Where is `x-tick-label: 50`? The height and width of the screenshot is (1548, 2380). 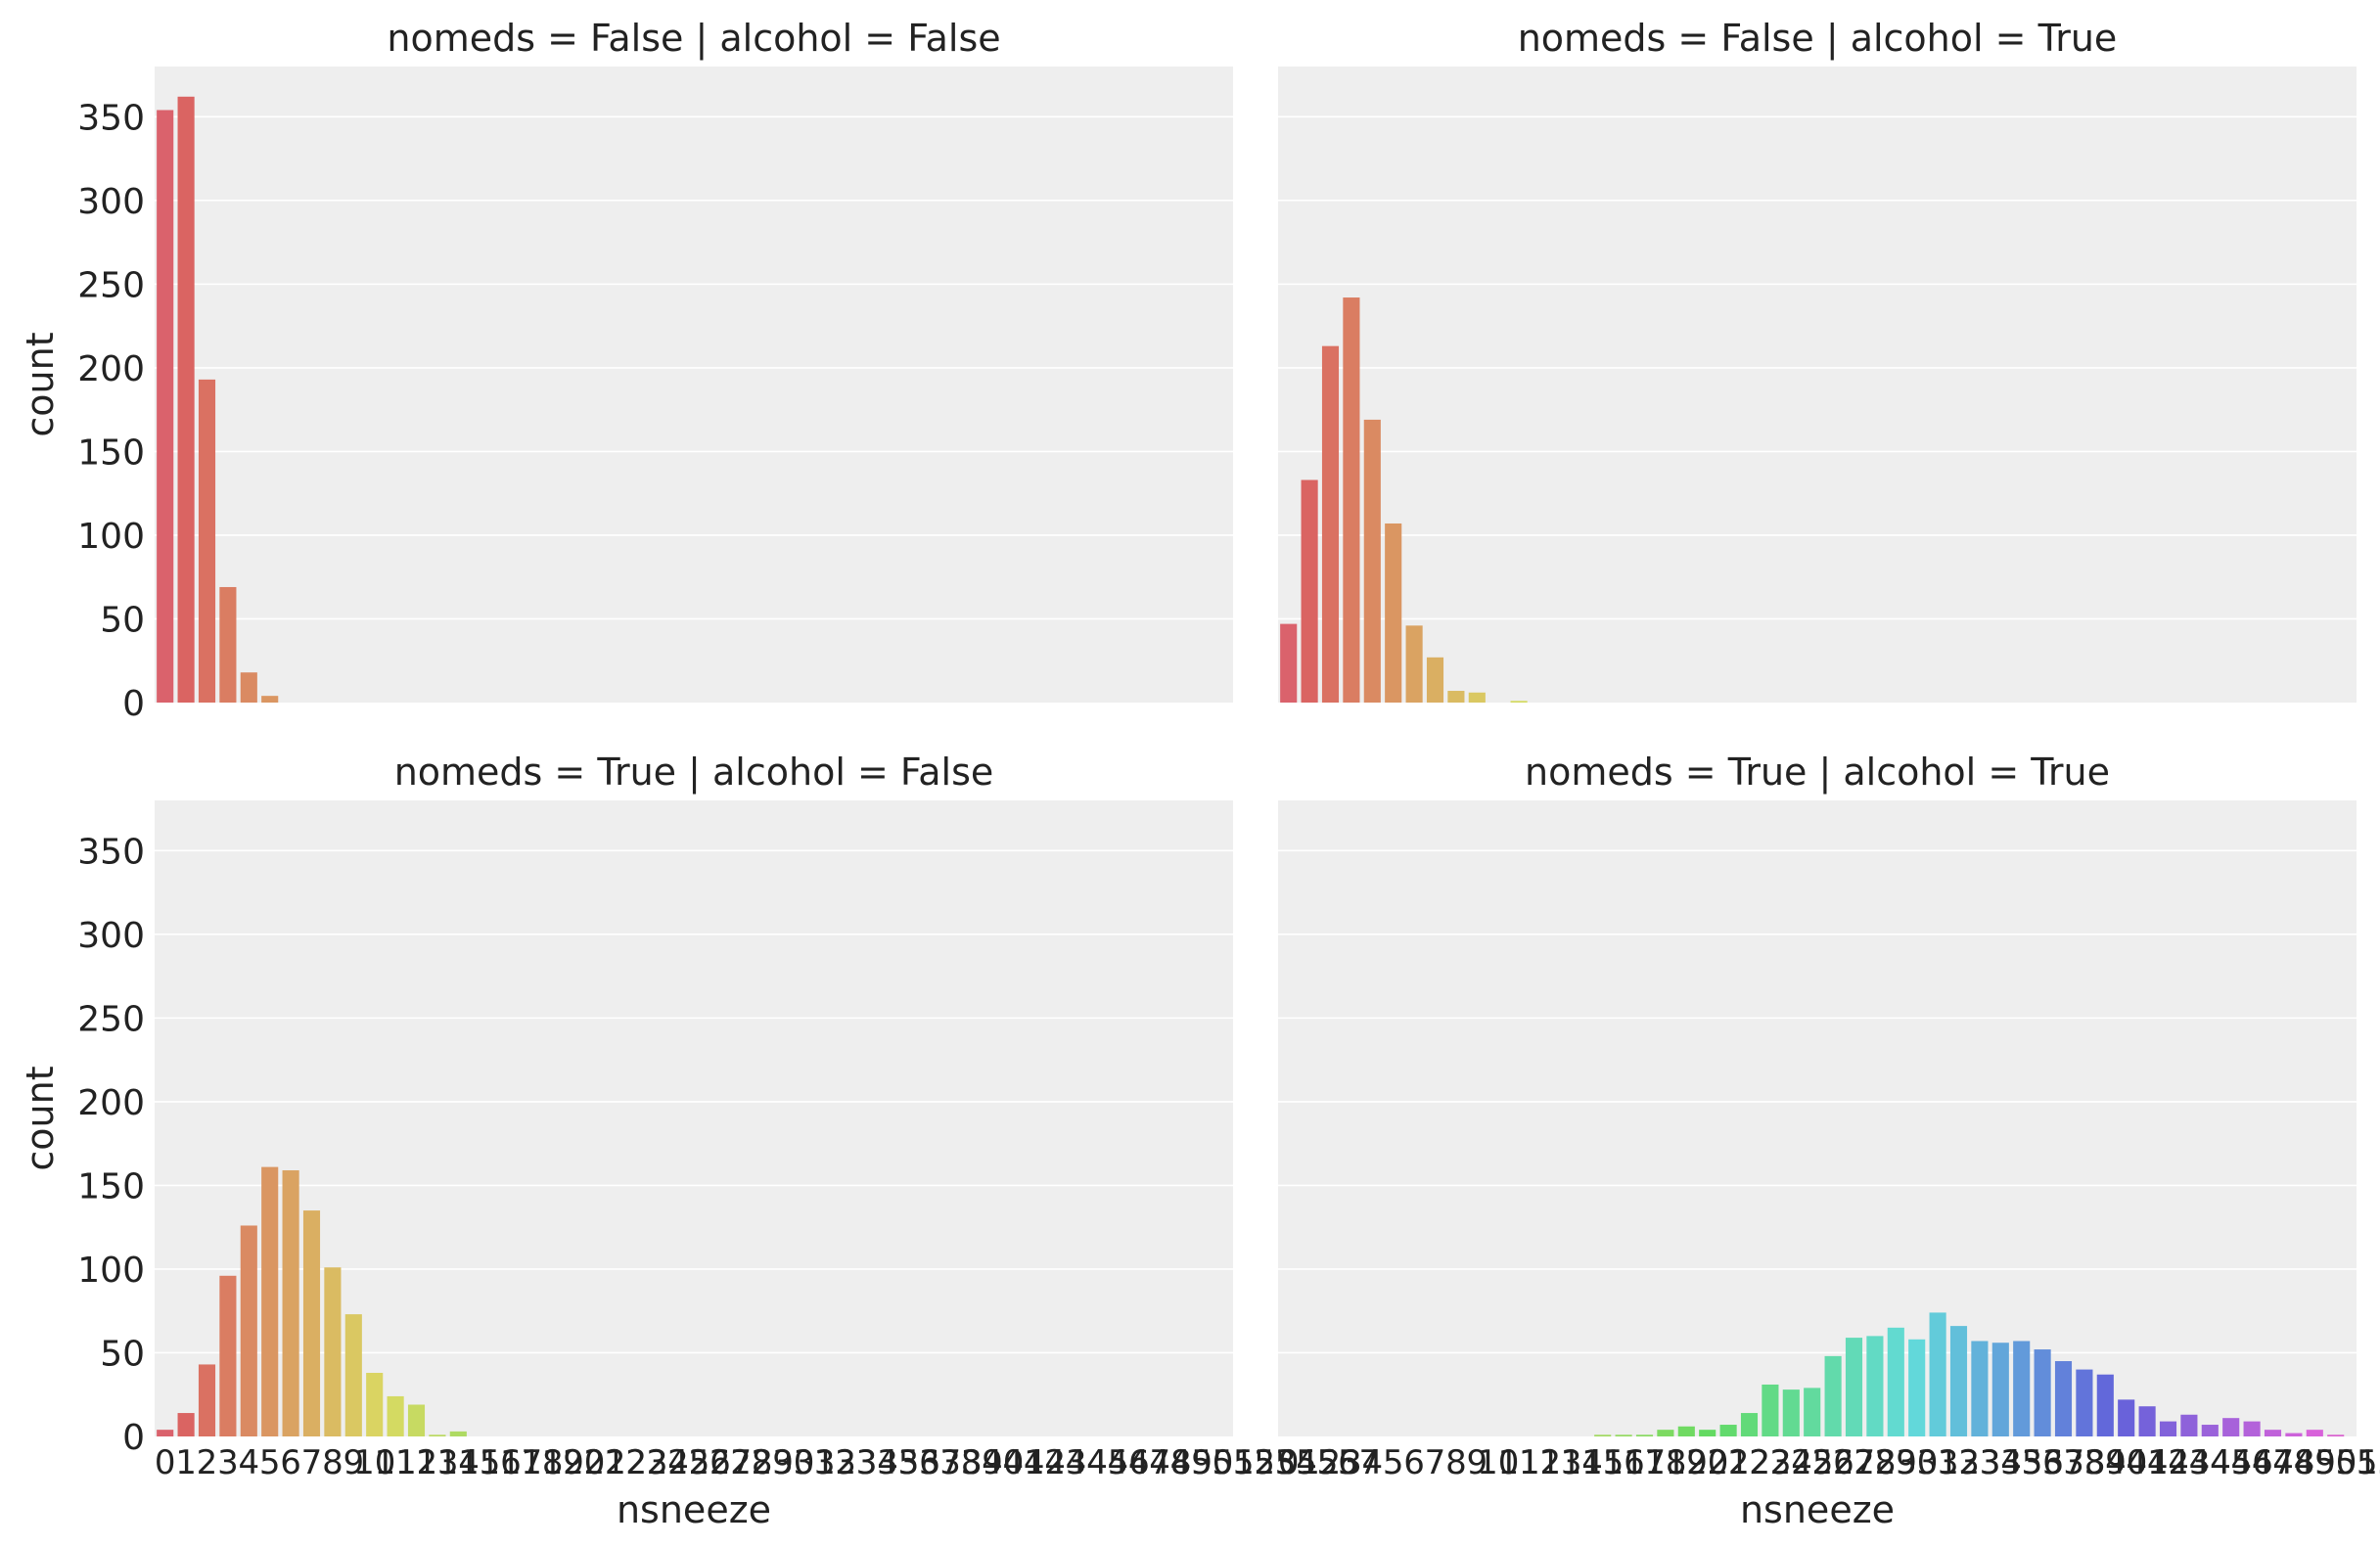
x-tick-label: 50 is located at coordinates (1212, 1462).